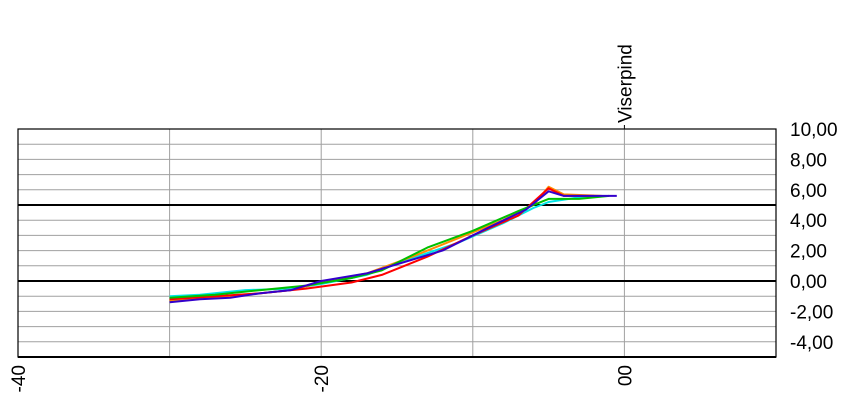  I want to click on x-tick-label: 00, so click(625, 375).